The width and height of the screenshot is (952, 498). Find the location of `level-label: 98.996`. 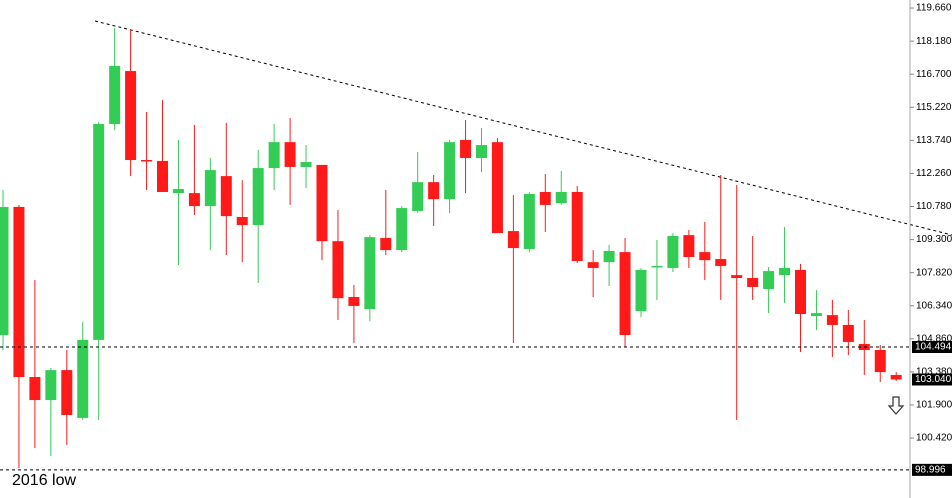

level-label: 98.996 is located at coordinates (930, 470).